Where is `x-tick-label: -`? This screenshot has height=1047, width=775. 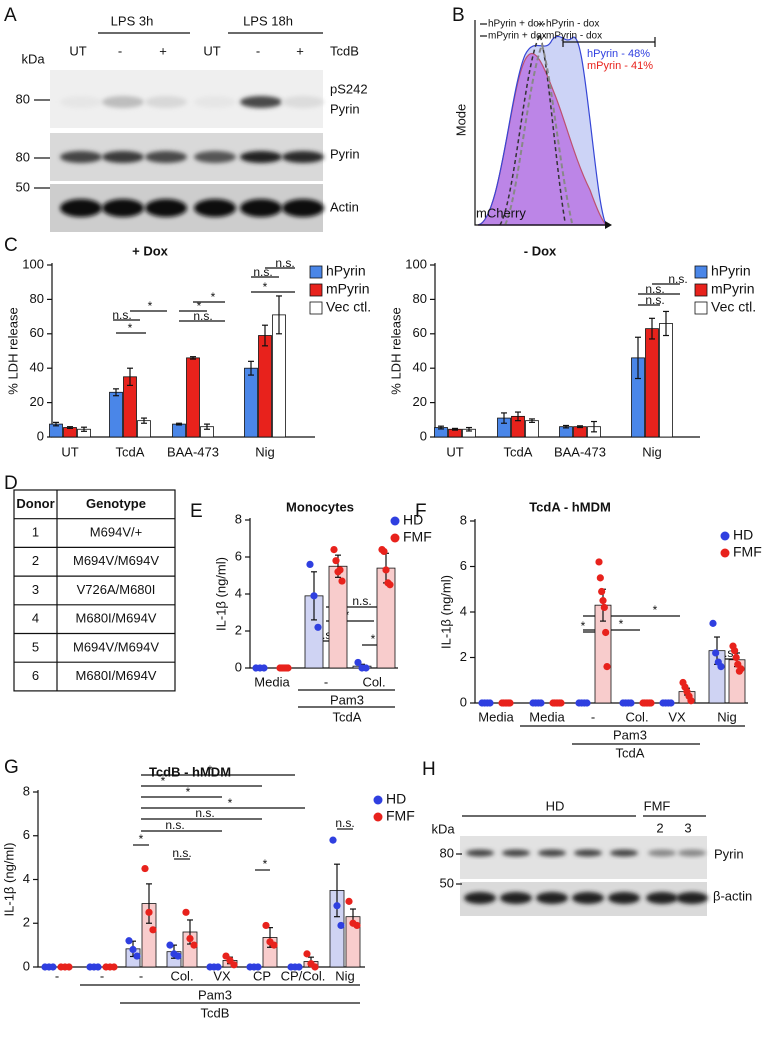
x-tick-label: - is located at coordinates (57, 975).